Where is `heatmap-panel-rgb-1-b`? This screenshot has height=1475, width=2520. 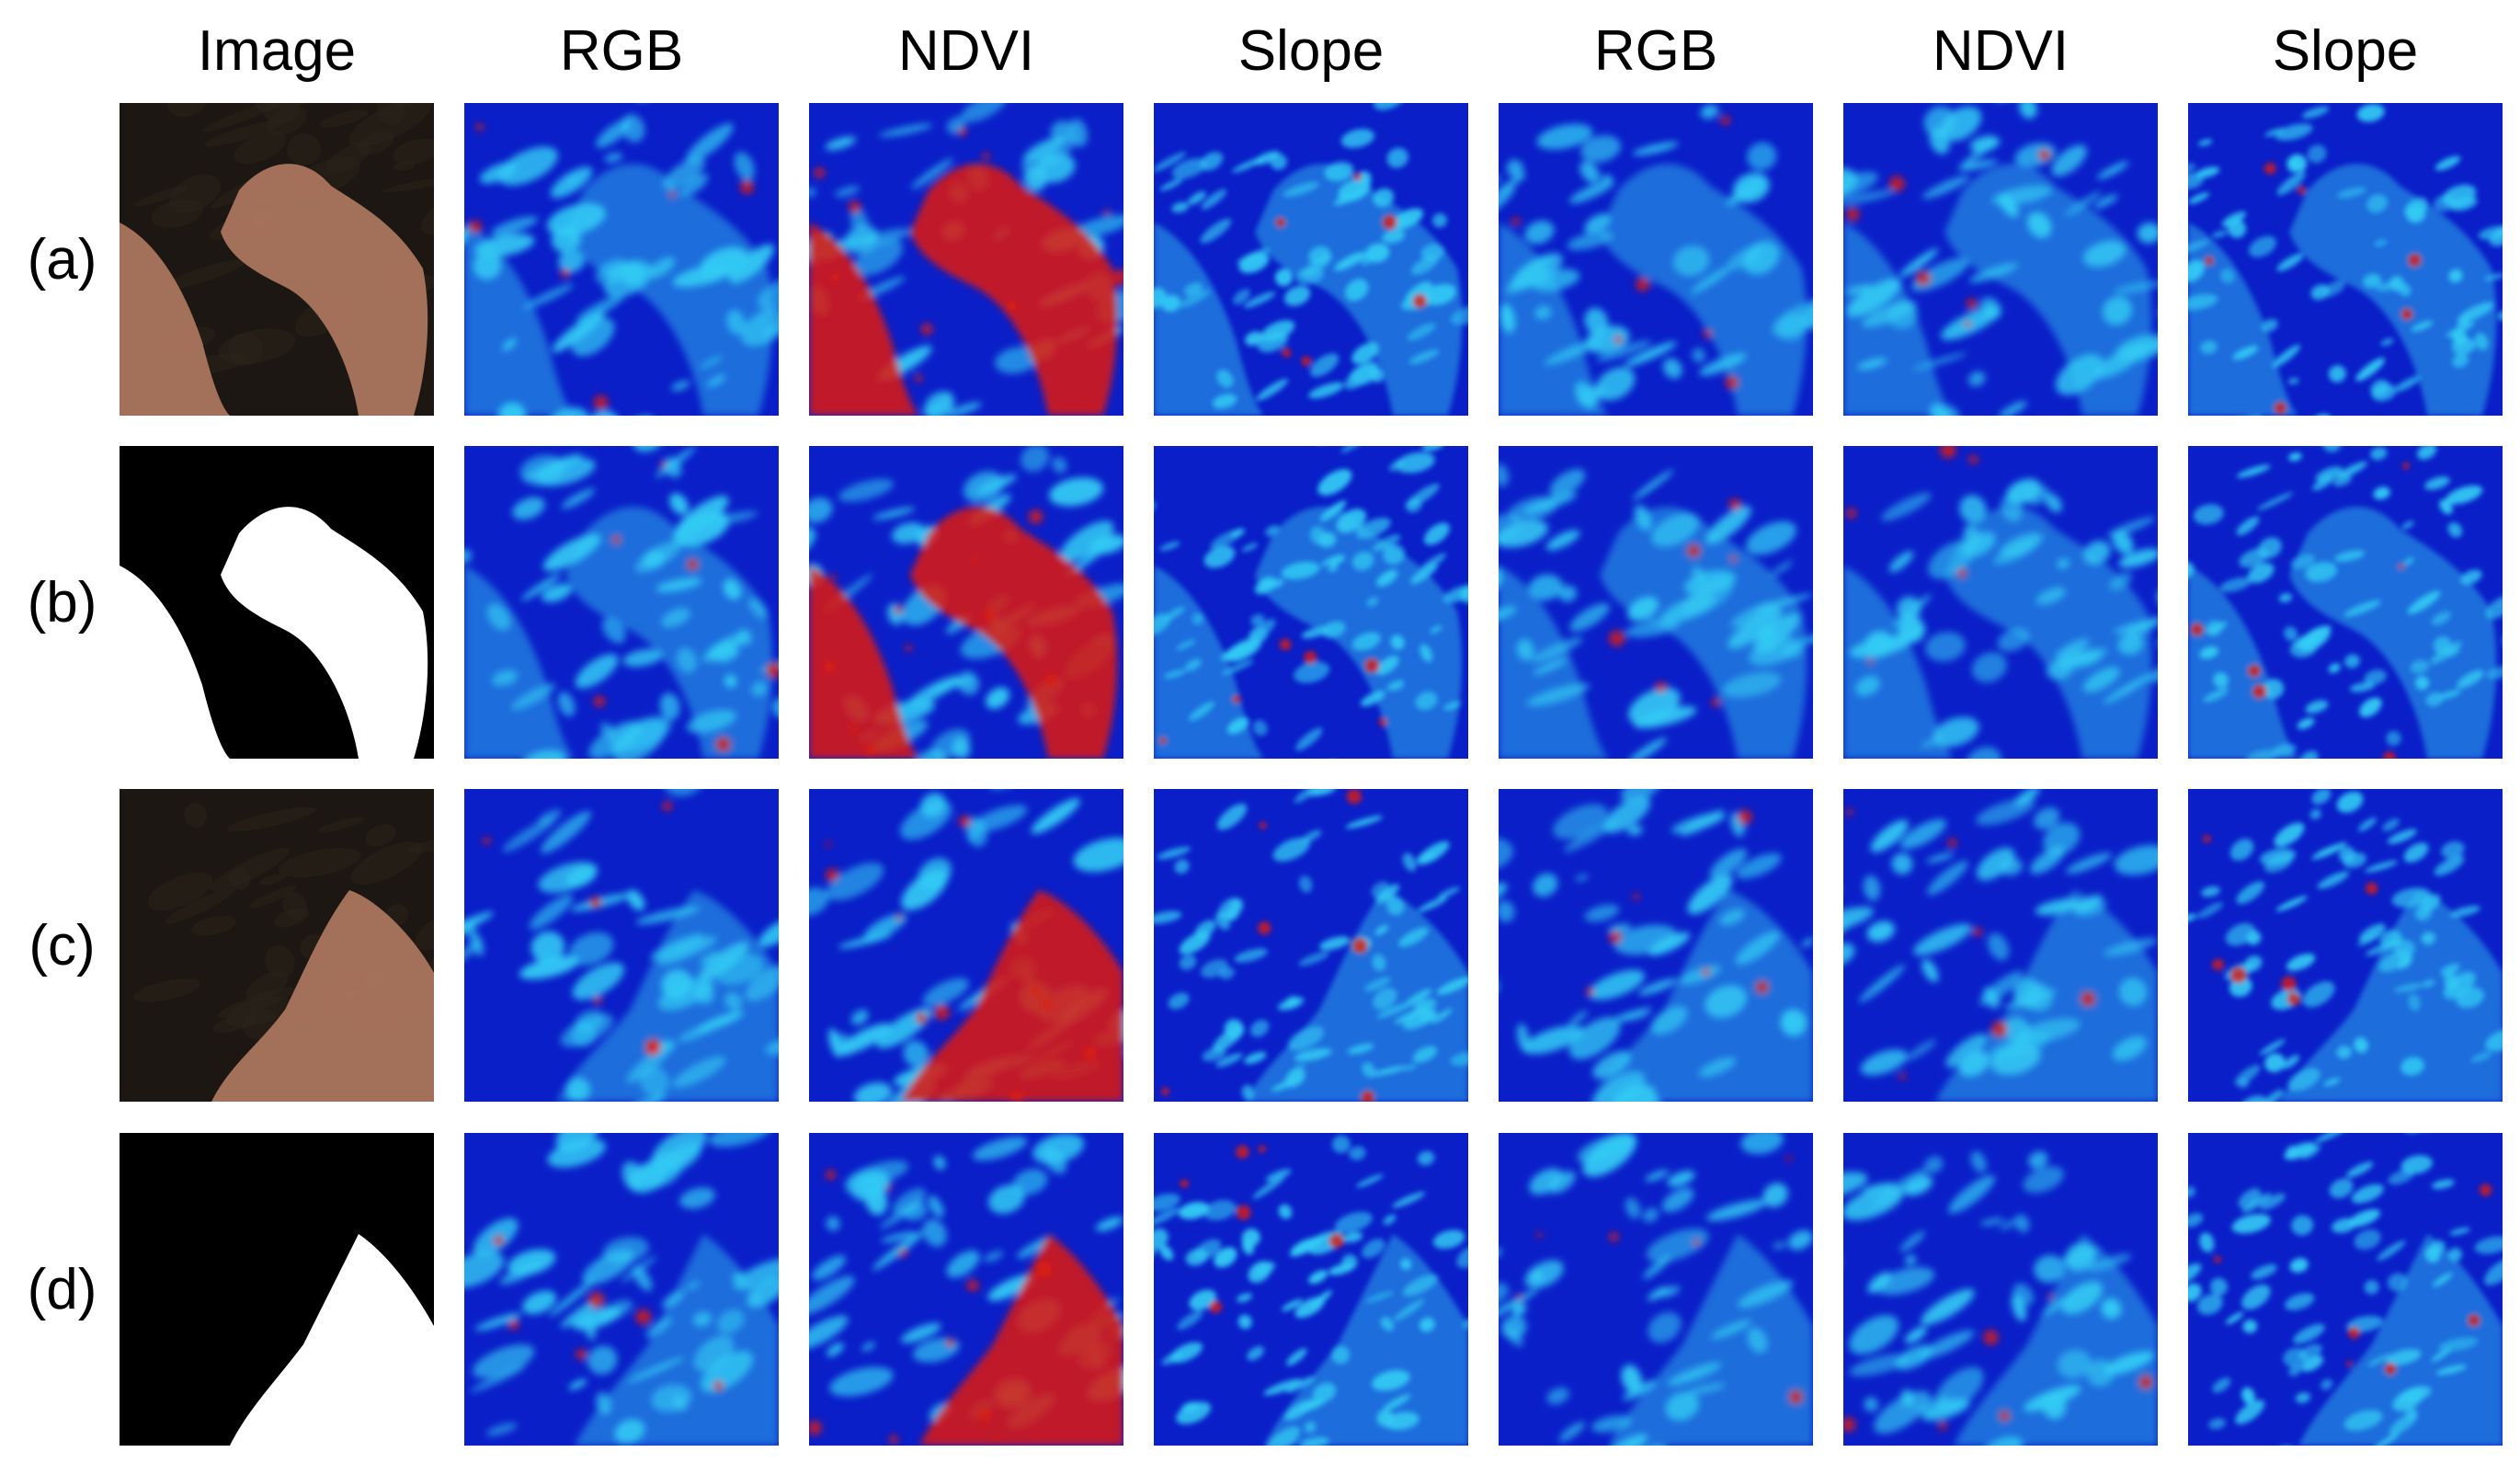 heatmap-panel-rgb-1-b is located at coordinates (621, 602).